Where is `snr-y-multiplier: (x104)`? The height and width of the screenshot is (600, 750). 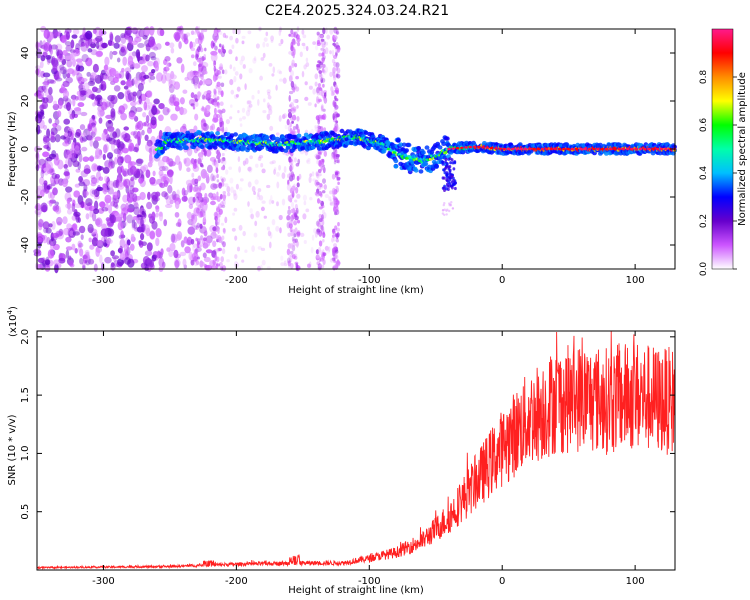
snr-y-multiplier: (x104) is located at coordinates (12, 321).